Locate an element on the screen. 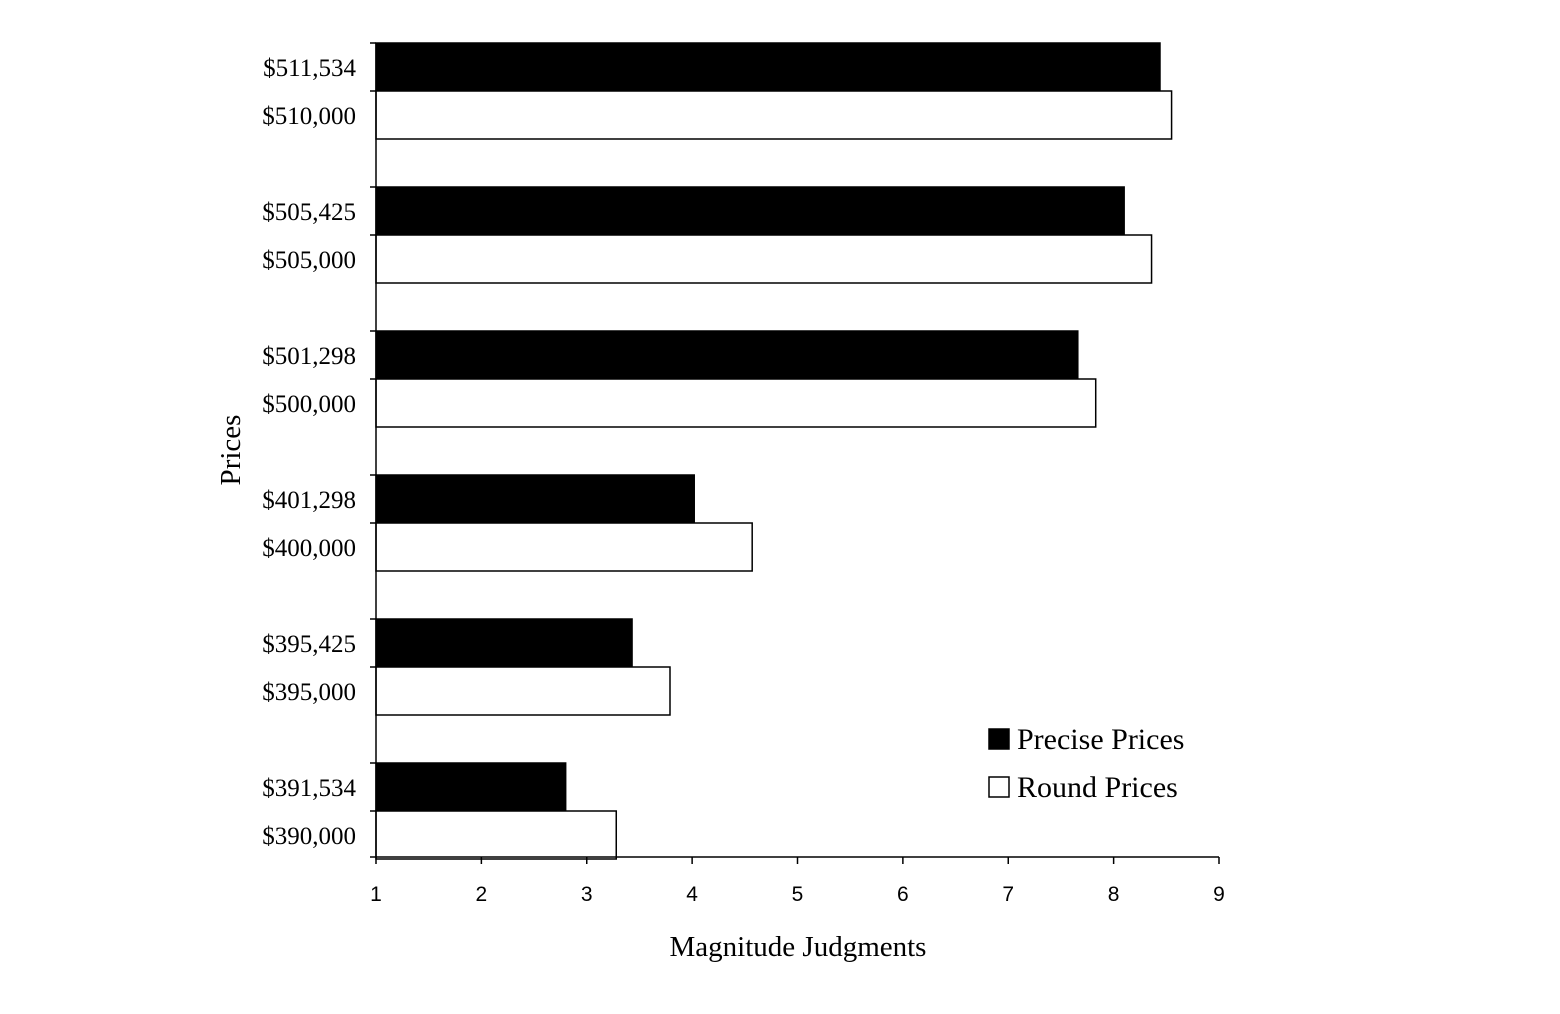 This screenshot has width=1560, height=1014. category-label-precise-4: $395,425 is located at coordinates (309, 644).